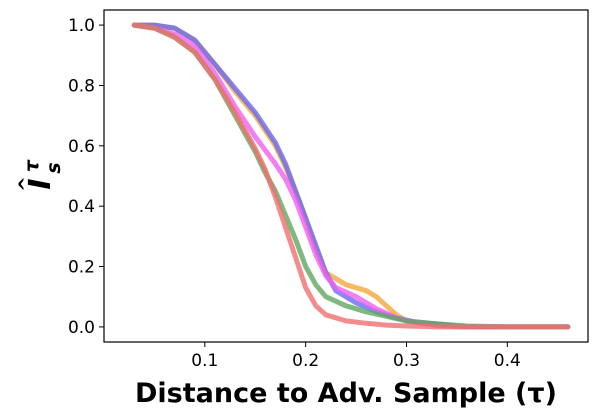 This screenshot has width=598, height=419. What do you see at coordinates (81, 328) in the screenshot?
I see `y-tick-label: 0.0` at bounding box center [81, 328].